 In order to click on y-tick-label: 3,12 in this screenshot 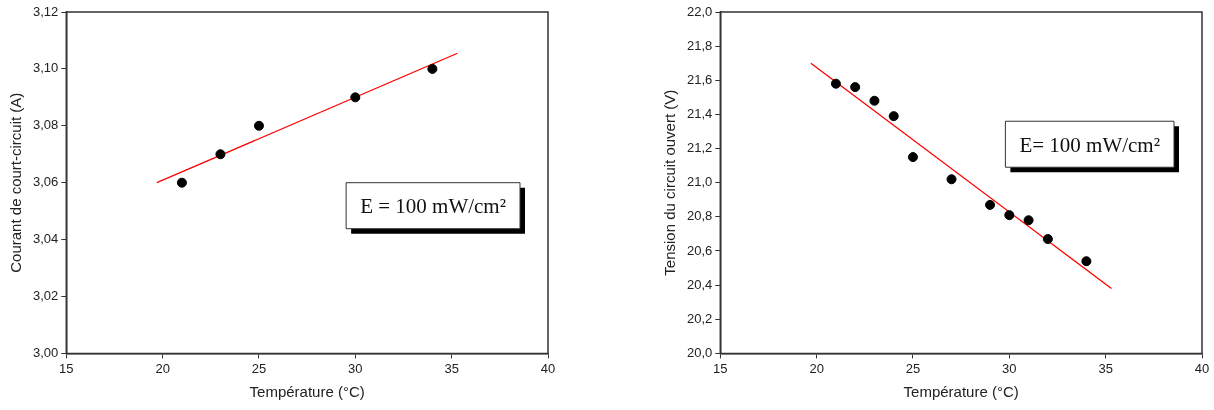, I will do `click(45, 11)`.